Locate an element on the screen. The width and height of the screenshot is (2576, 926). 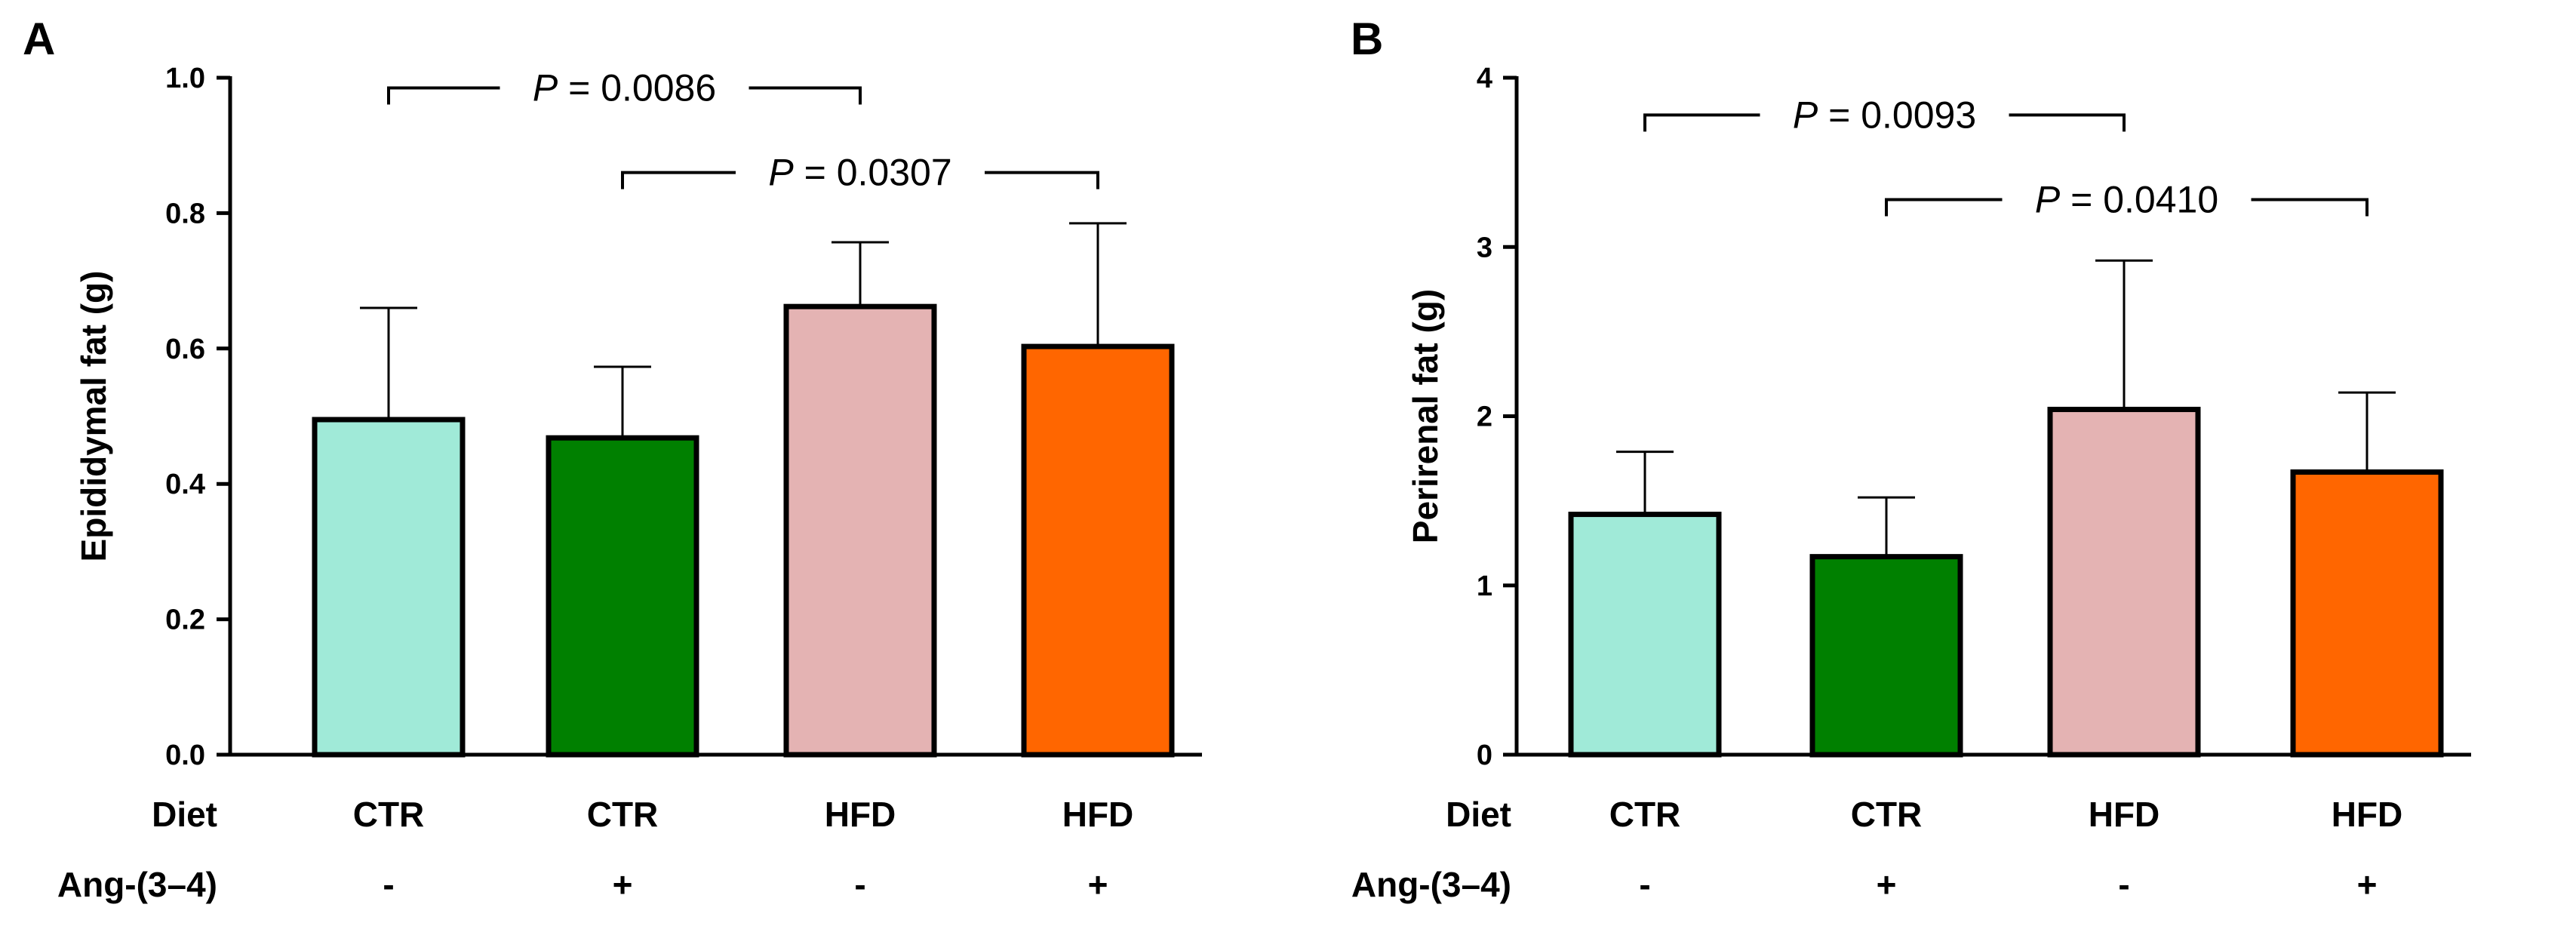
y-tick-label: 0.0 is located at coordinates (185, 756).